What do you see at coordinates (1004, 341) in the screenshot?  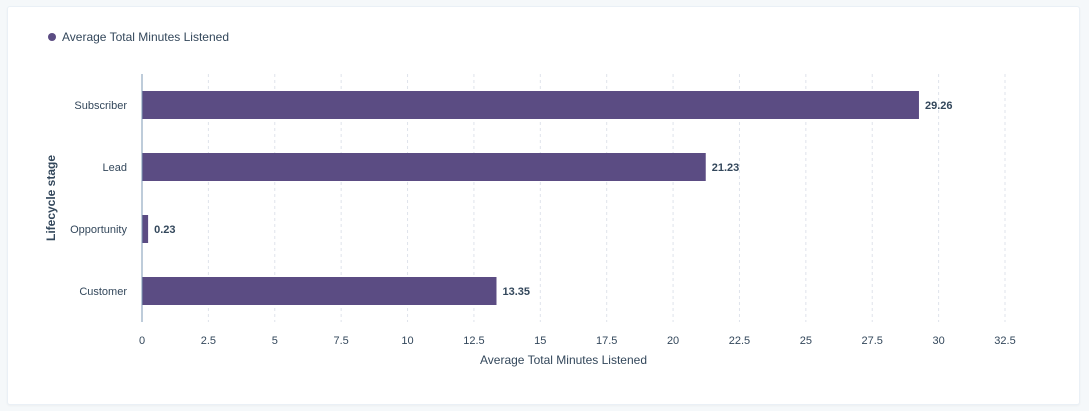 I see `x-tick-label: 32.5` at bounding box center [1004, 341].